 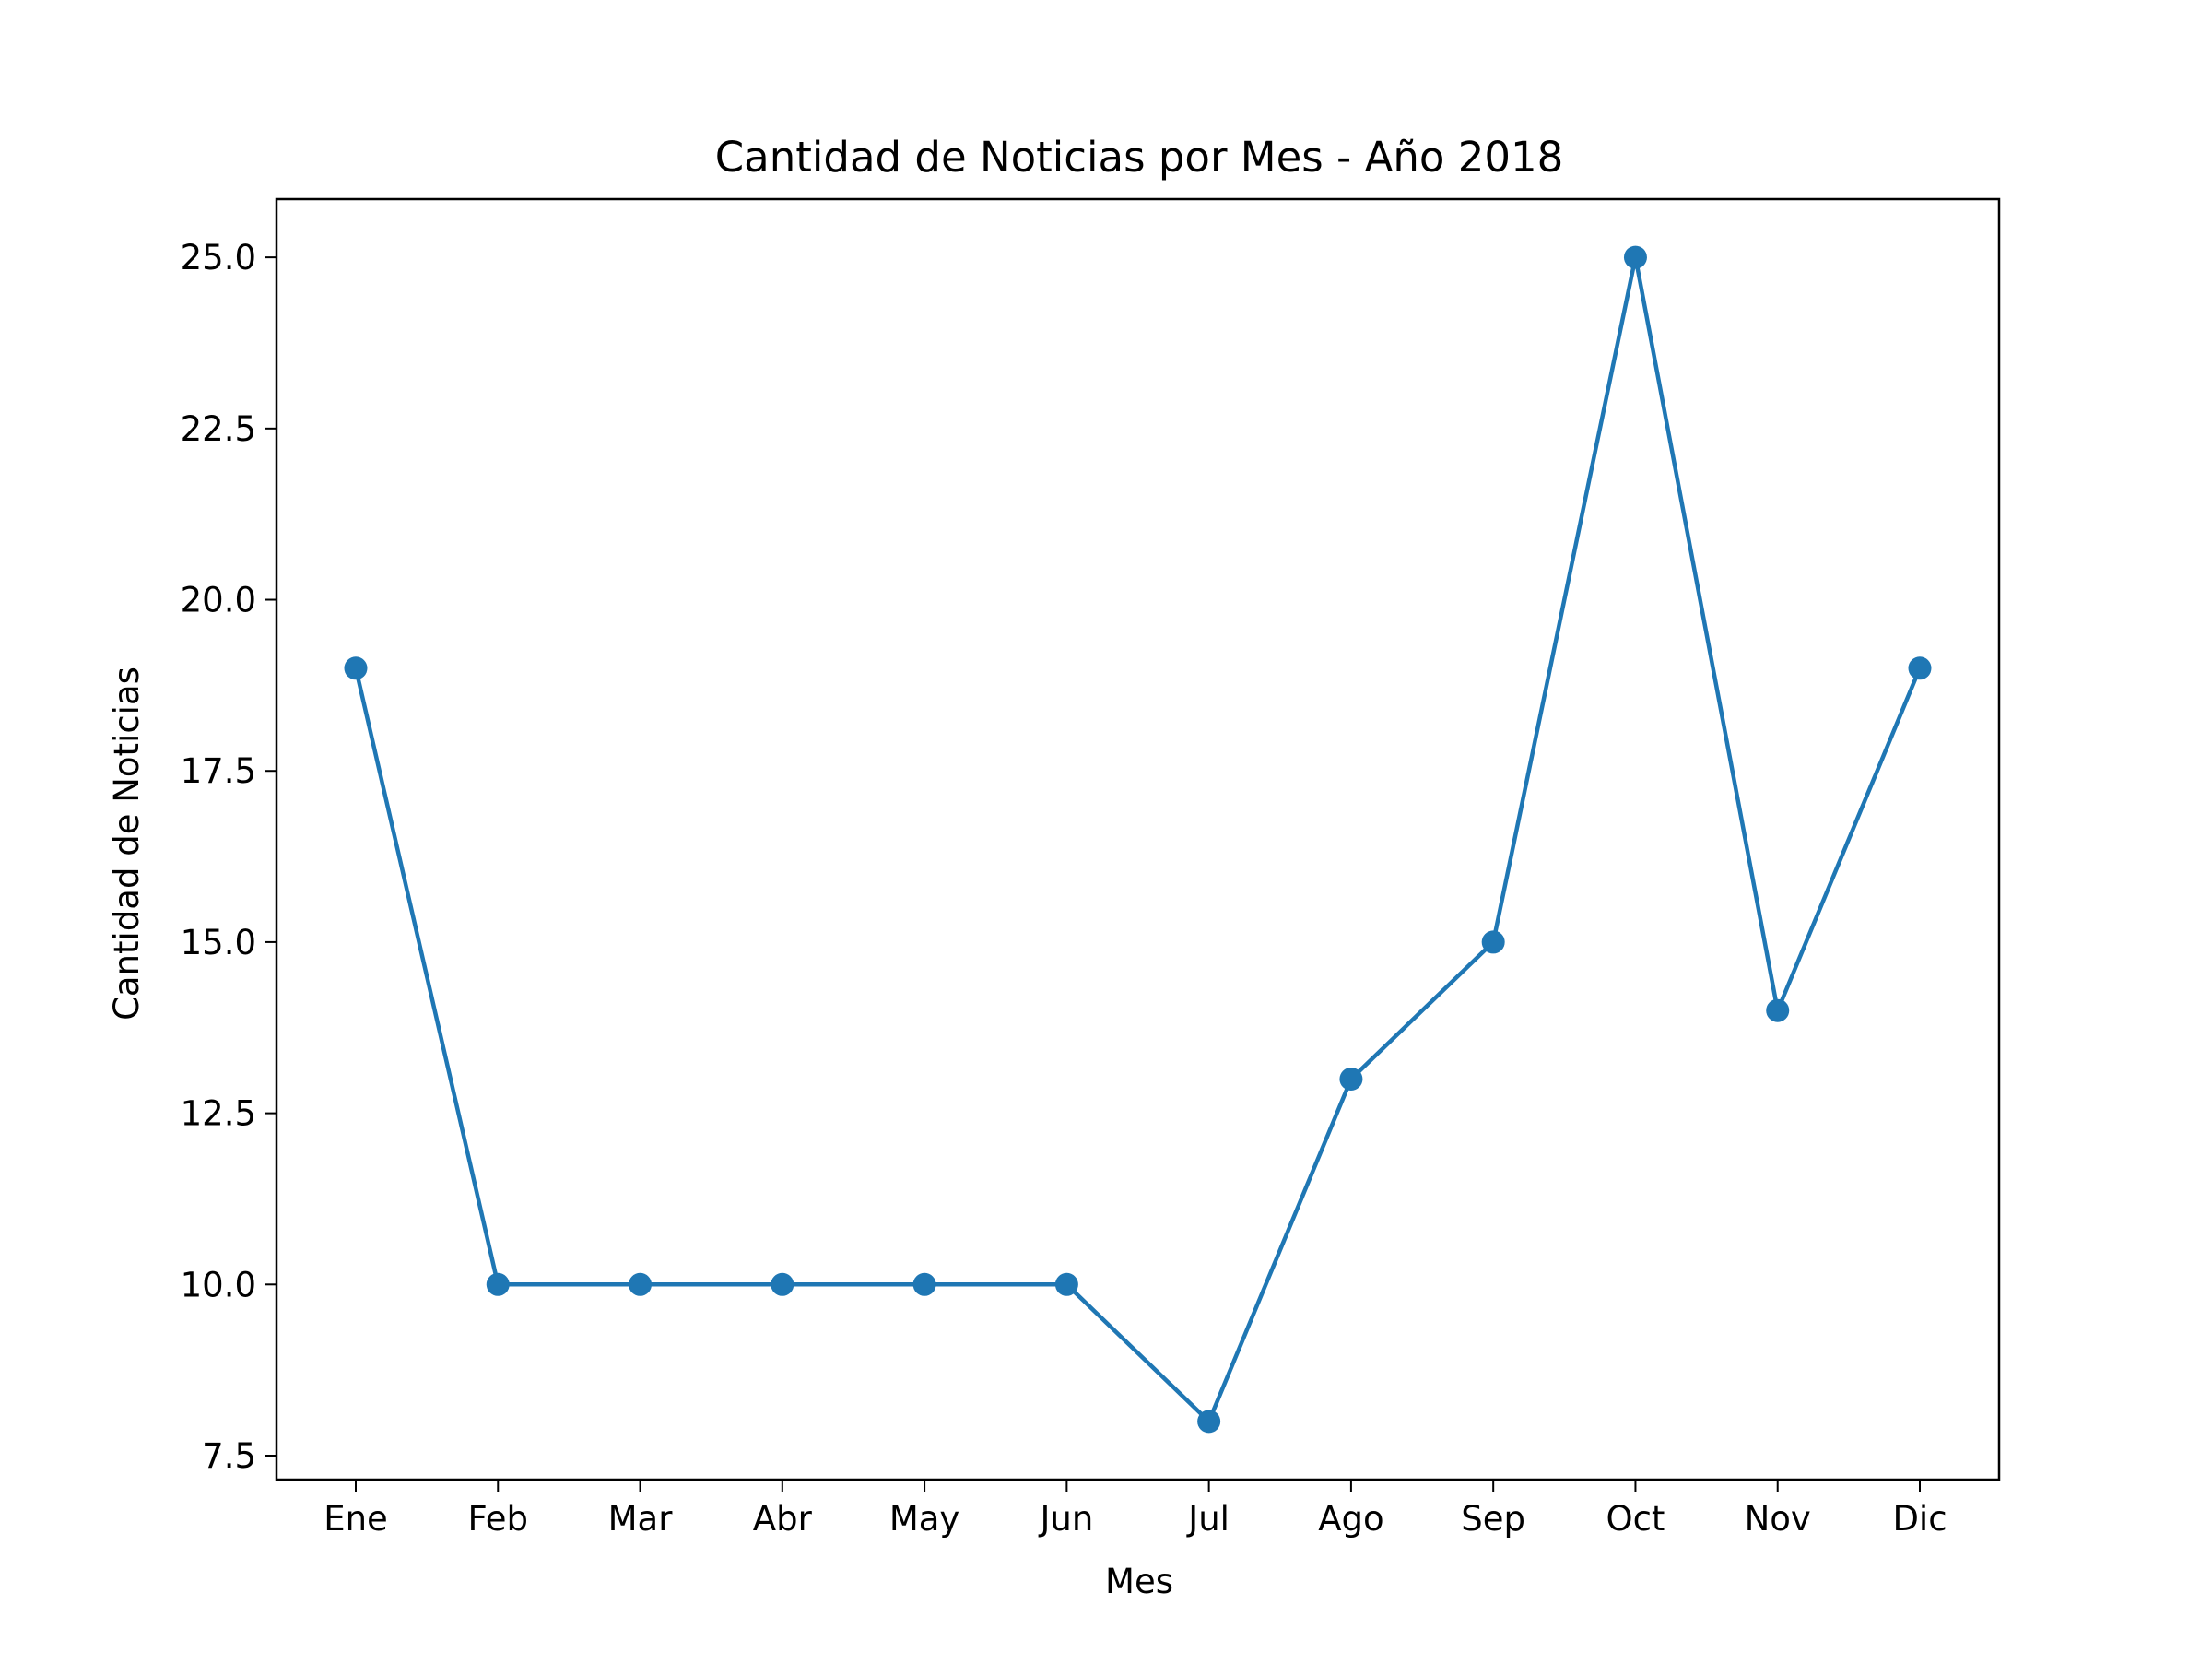 What do you see at coordinates (218, 942) in the screenshot?
I see `y-tick-label: 15.0` at bounding box center [218, 942].